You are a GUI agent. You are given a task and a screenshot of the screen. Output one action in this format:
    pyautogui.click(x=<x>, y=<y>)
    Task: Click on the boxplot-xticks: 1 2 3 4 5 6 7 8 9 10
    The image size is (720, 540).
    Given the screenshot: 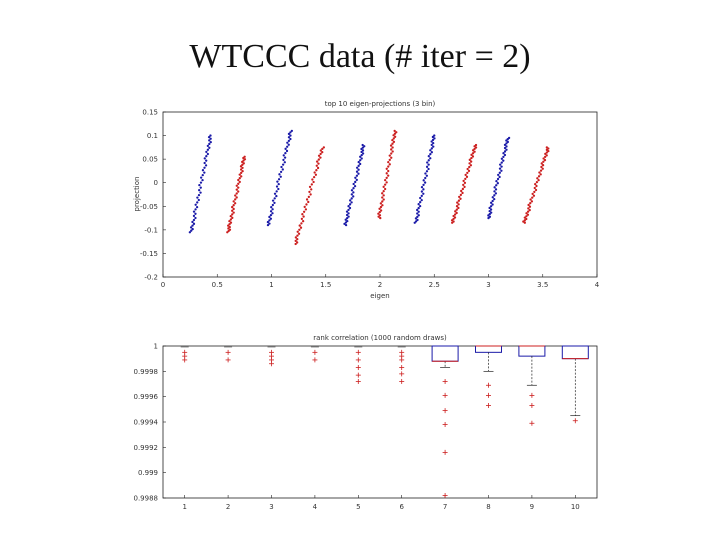 What is the action you would take?
    pyautogui.click(x=381, y=503)
    